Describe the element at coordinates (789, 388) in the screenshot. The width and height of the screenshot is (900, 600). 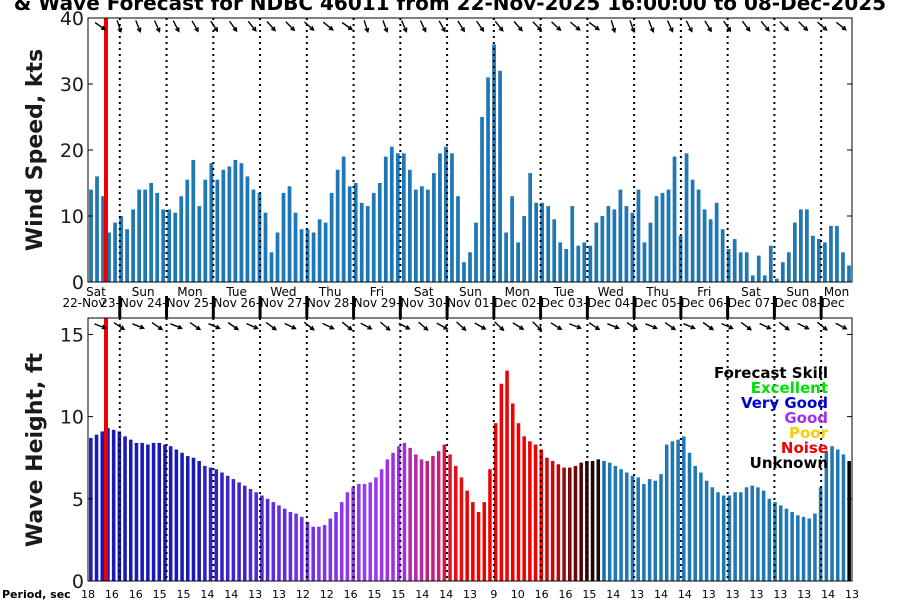
I see `legend-excellent: Excellent` at that location.